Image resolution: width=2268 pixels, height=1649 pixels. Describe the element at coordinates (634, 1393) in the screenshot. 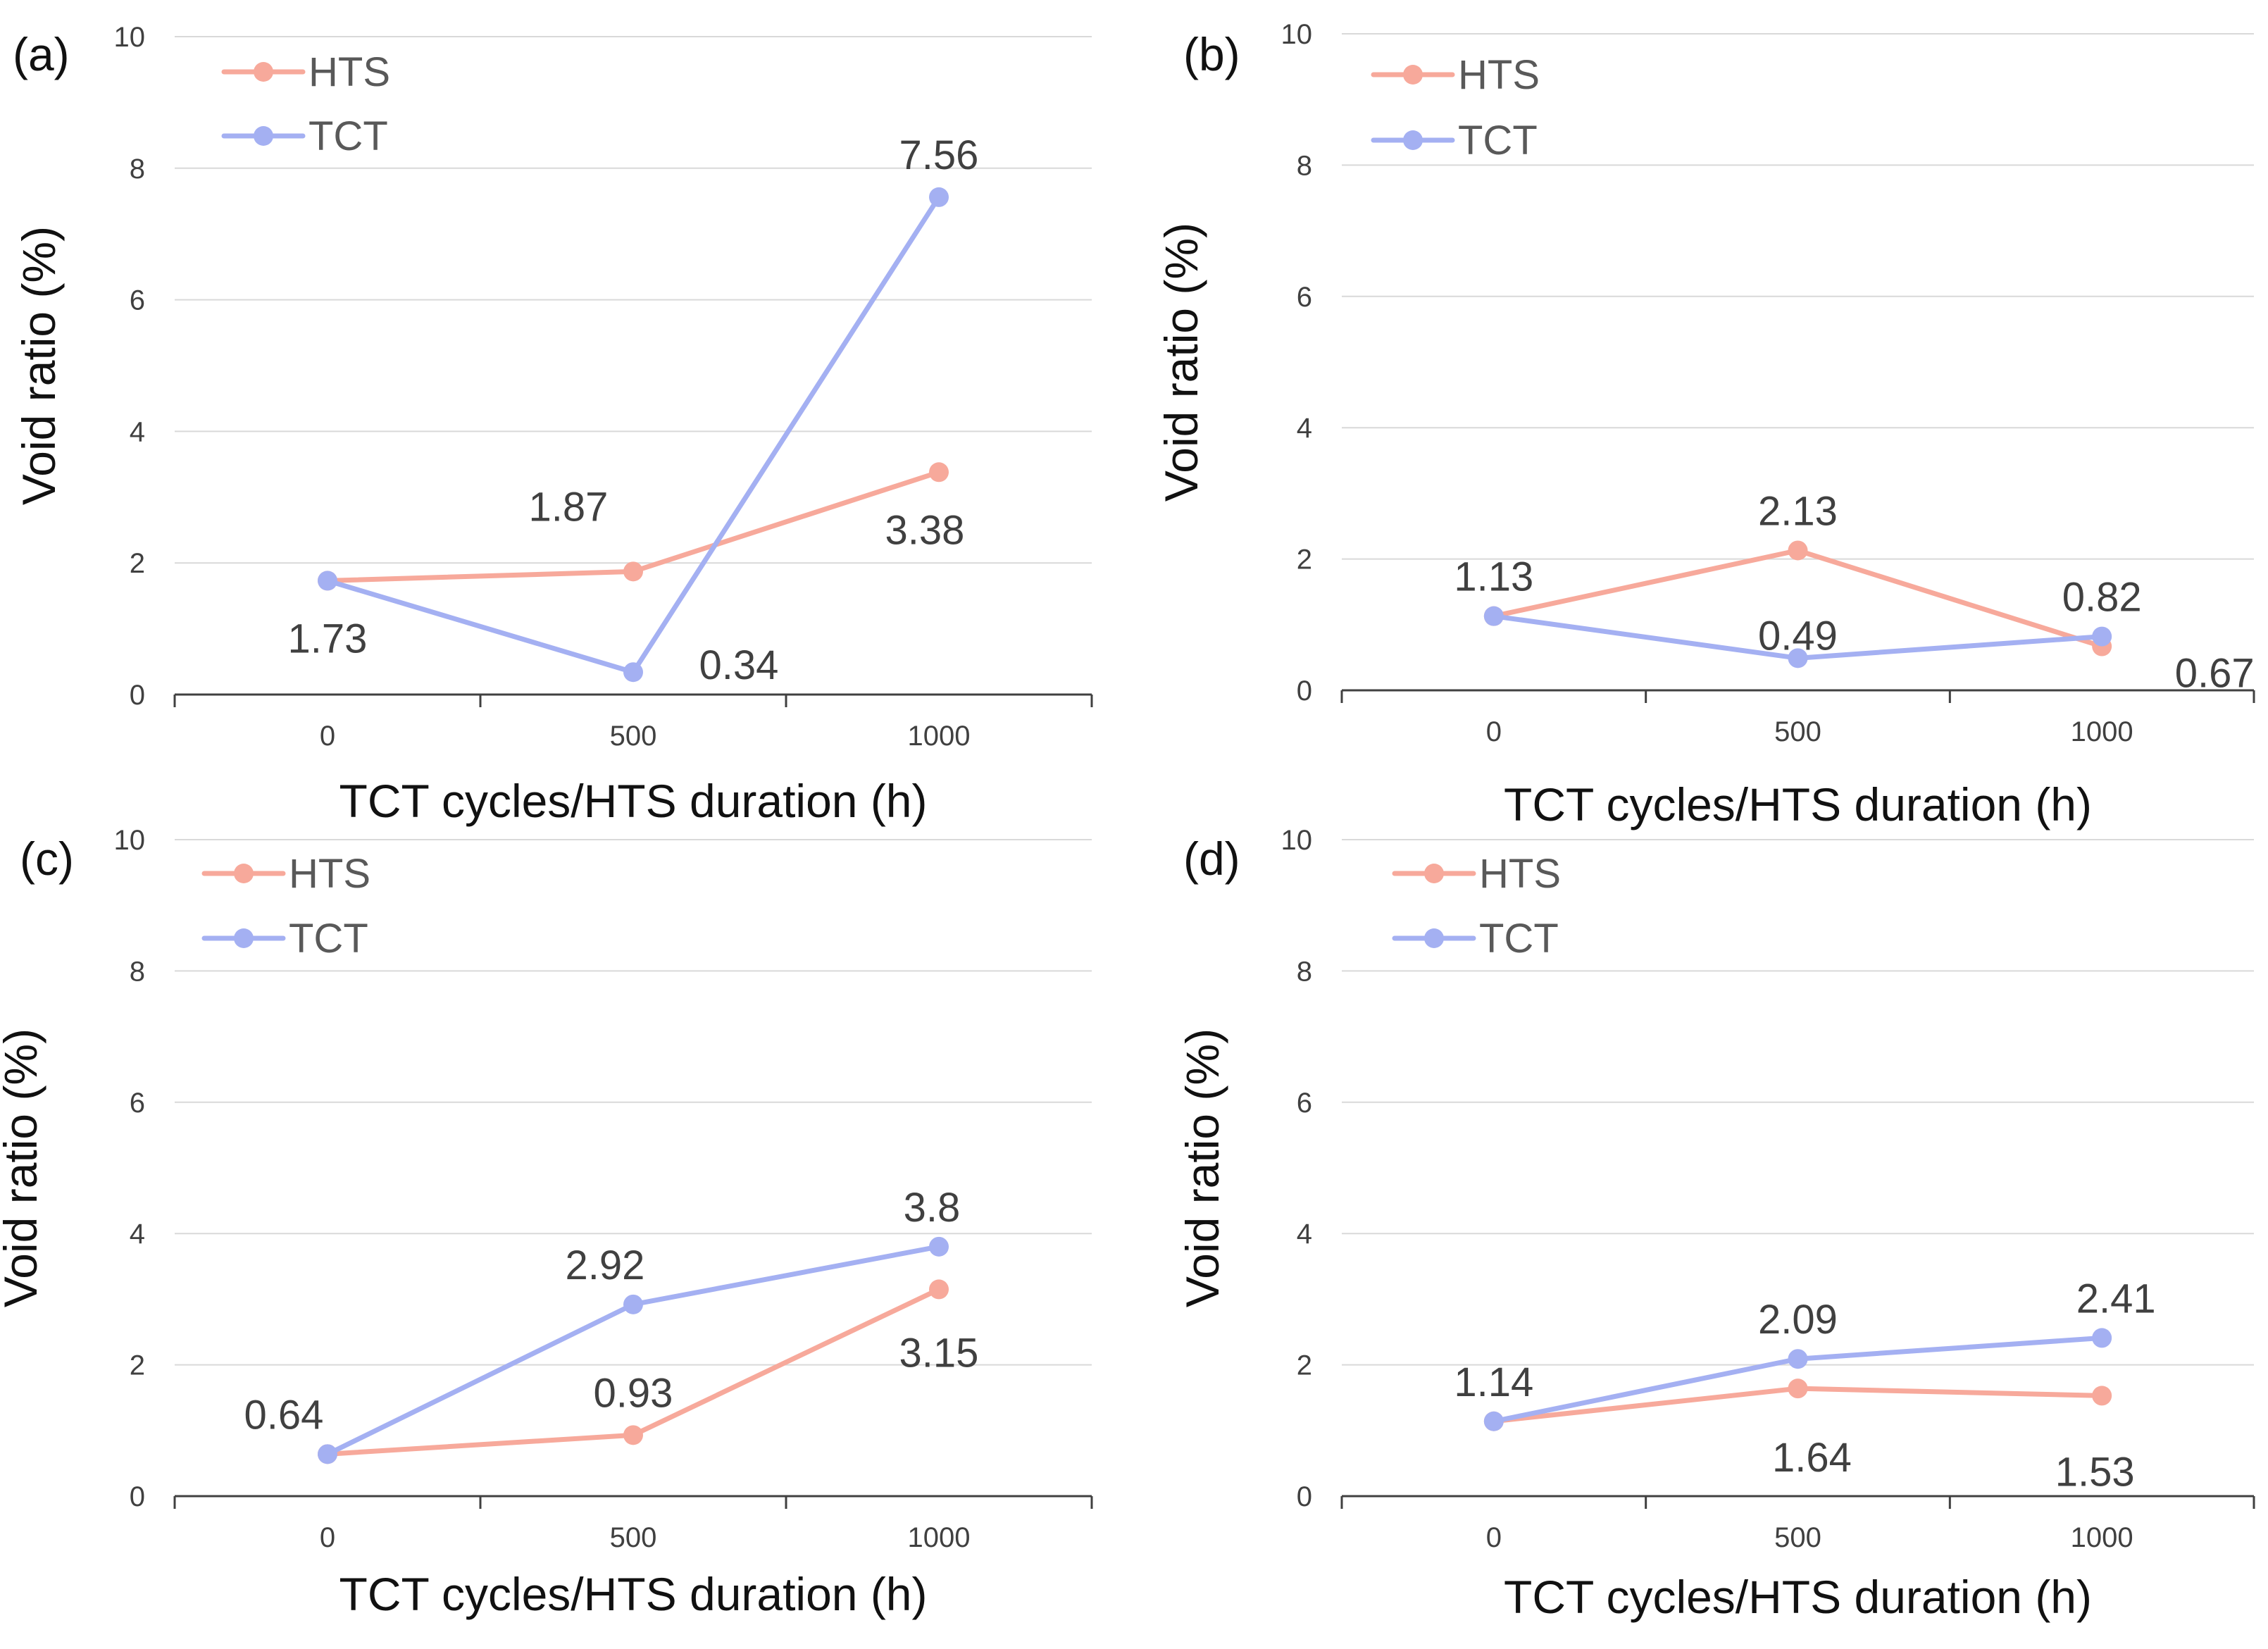

I see `data-label-hts: 0.93` at that location.